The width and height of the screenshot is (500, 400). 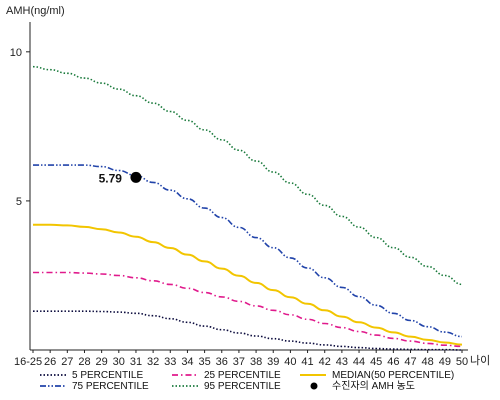 I want to click on x-tick-label: 48, so click(x=428, y=362).